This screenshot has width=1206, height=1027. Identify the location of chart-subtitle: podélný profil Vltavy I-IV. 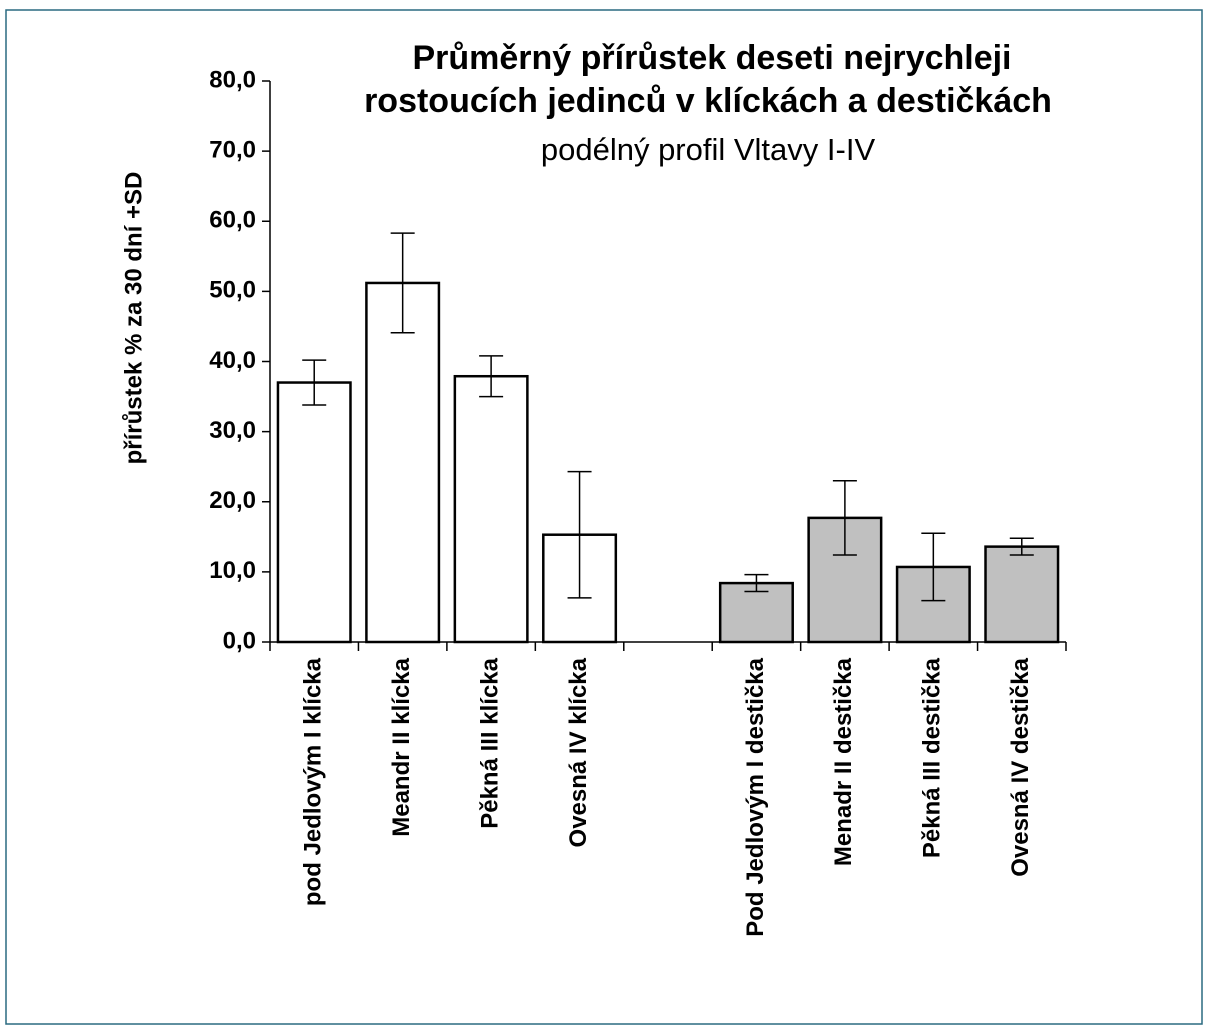
(708, 149).